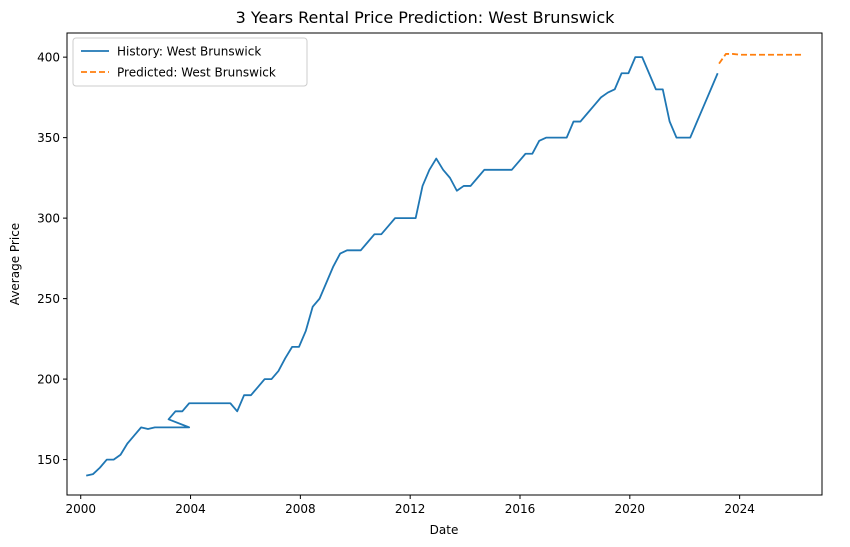 This screenshot has height=547, width=850. What do you see at coordinates (189, 52) in the screenshot?
I see `legend-history-label: History: West Brunswick` at bounding box center [189, 52].